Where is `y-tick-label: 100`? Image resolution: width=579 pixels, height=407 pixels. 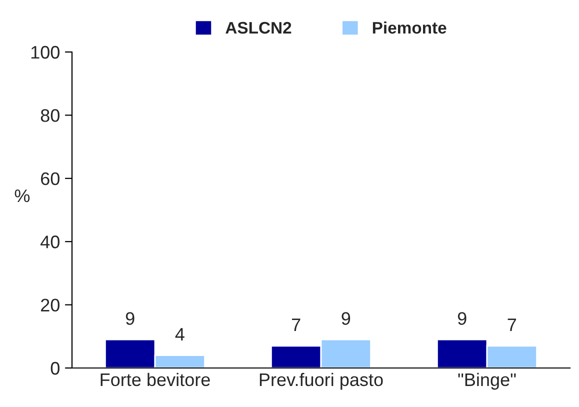
y-tick-label: 100 is located at coordinates (45, 52).